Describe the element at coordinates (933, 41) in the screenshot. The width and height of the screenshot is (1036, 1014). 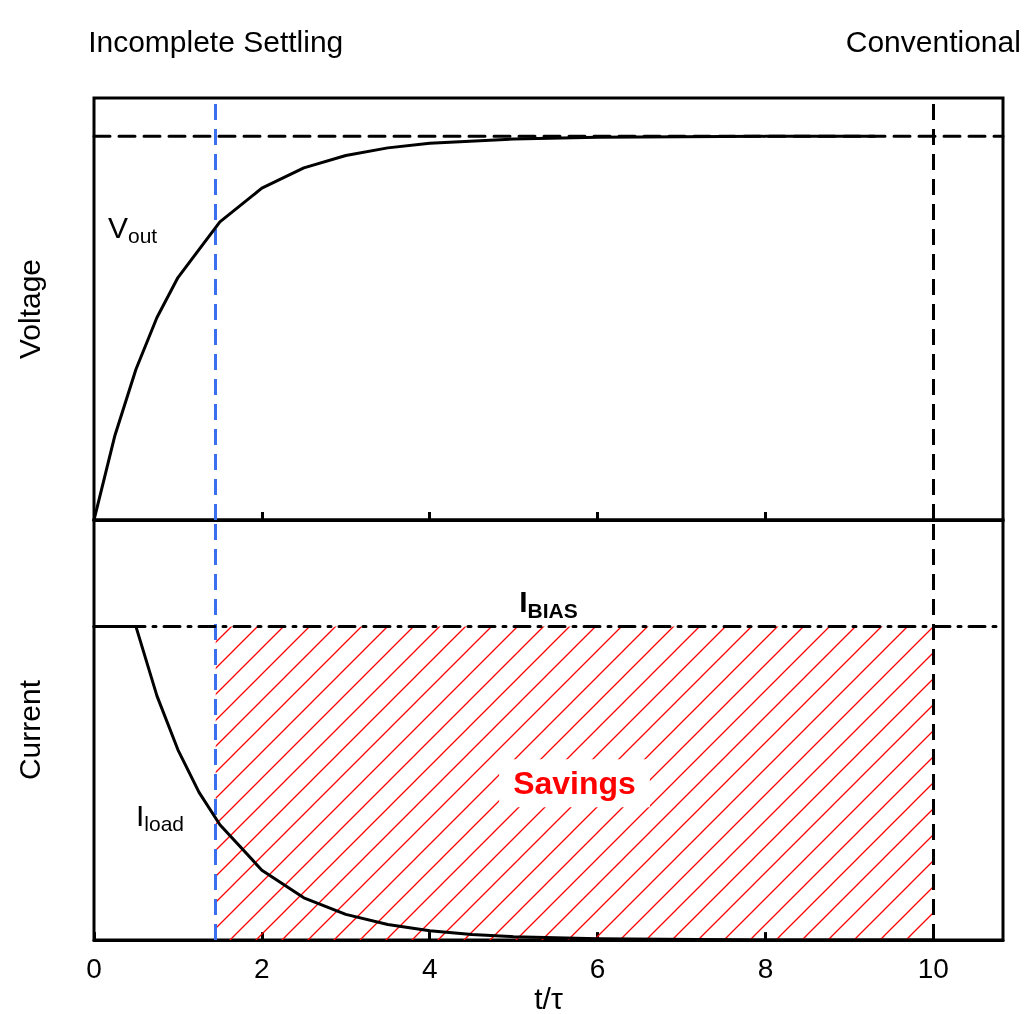
I see `ref-line-label: Conventional` at that location.